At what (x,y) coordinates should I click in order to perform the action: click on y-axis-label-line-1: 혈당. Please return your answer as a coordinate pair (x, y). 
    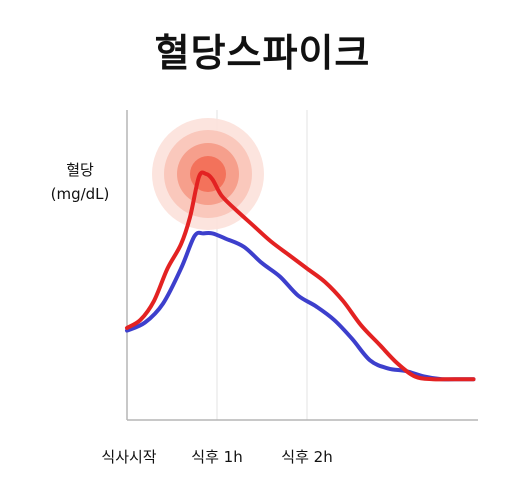
    Looking at the image, I should click on (80, 170).